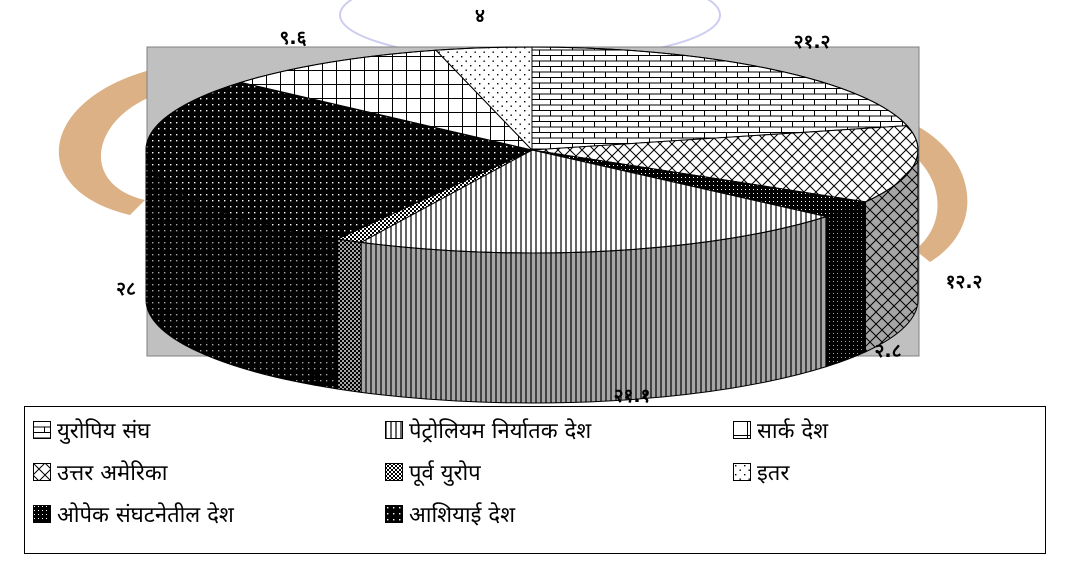  What do you see at coordinates (964, 282) in the screenshot?
I see `data-label-1: १२.२` at bounding box center [964, 282].